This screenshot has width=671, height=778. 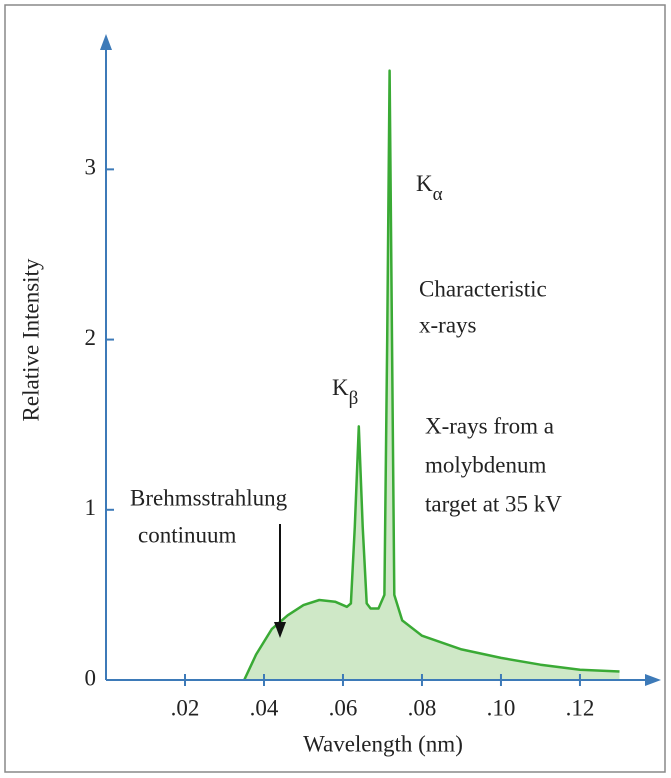 I want to click on annotation: Kα, so click(x=429, y=188).